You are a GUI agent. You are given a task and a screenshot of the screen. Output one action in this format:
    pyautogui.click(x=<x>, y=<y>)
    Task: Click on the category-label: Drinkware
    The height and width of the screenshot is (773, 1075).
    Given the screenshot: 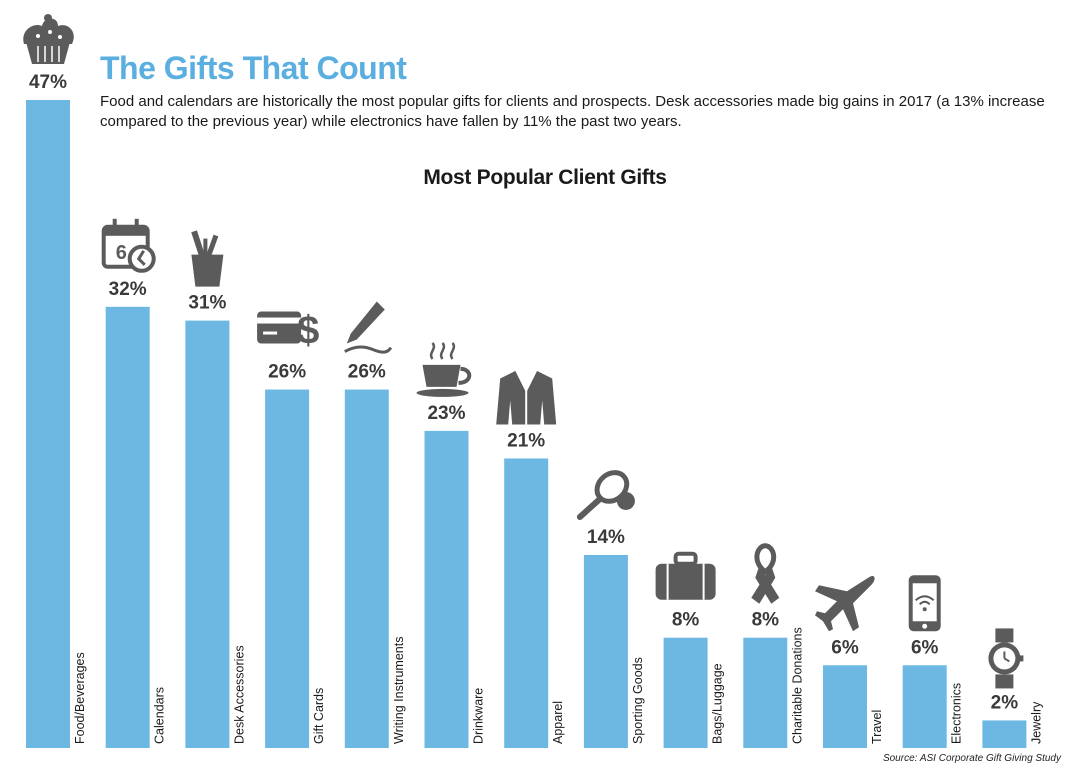 What is the action you would take?
    pyautogui.click(x=479, y=716)
    